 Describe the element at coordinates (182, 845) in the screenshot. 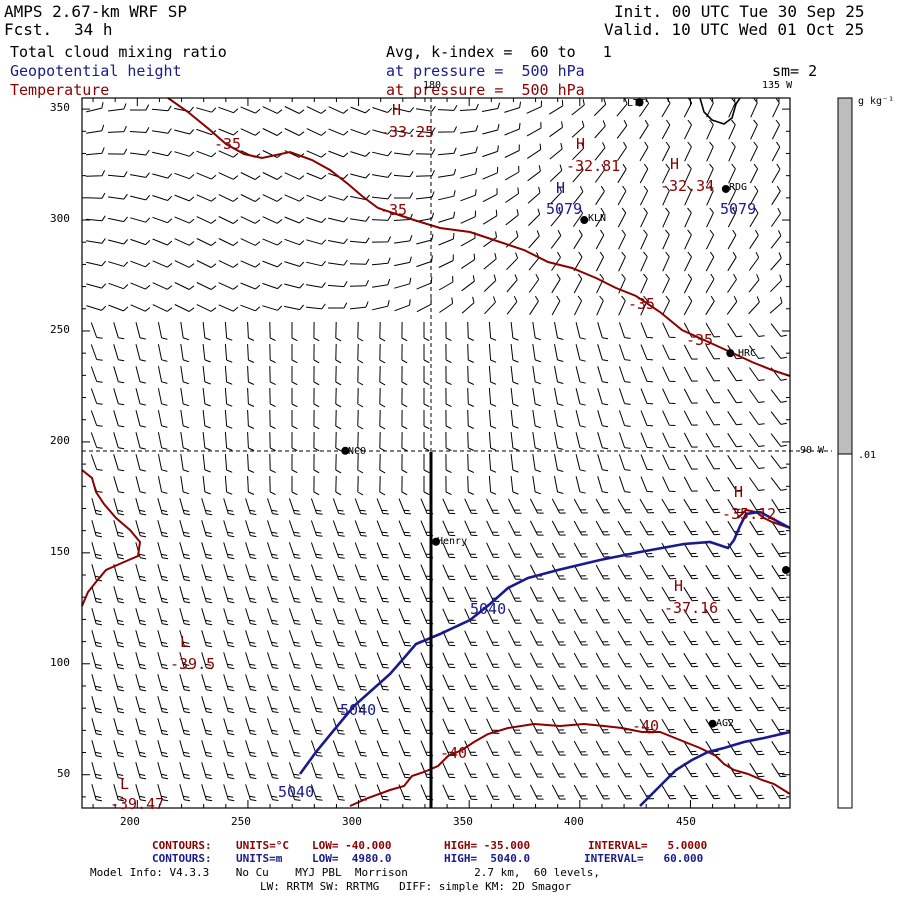

I see `contours-temp-label: CONTOURS:` at that location.